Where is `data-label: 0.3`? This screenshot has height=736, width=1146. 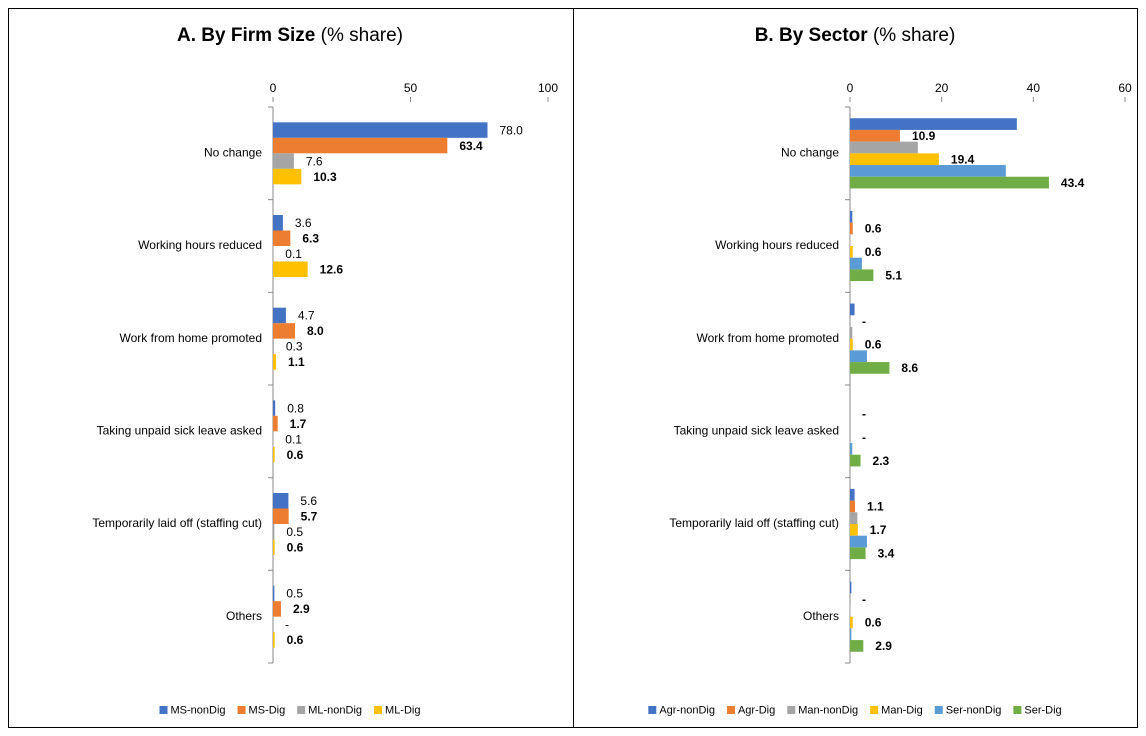
data-label: 0.3 is located at coordinates (294, 347).